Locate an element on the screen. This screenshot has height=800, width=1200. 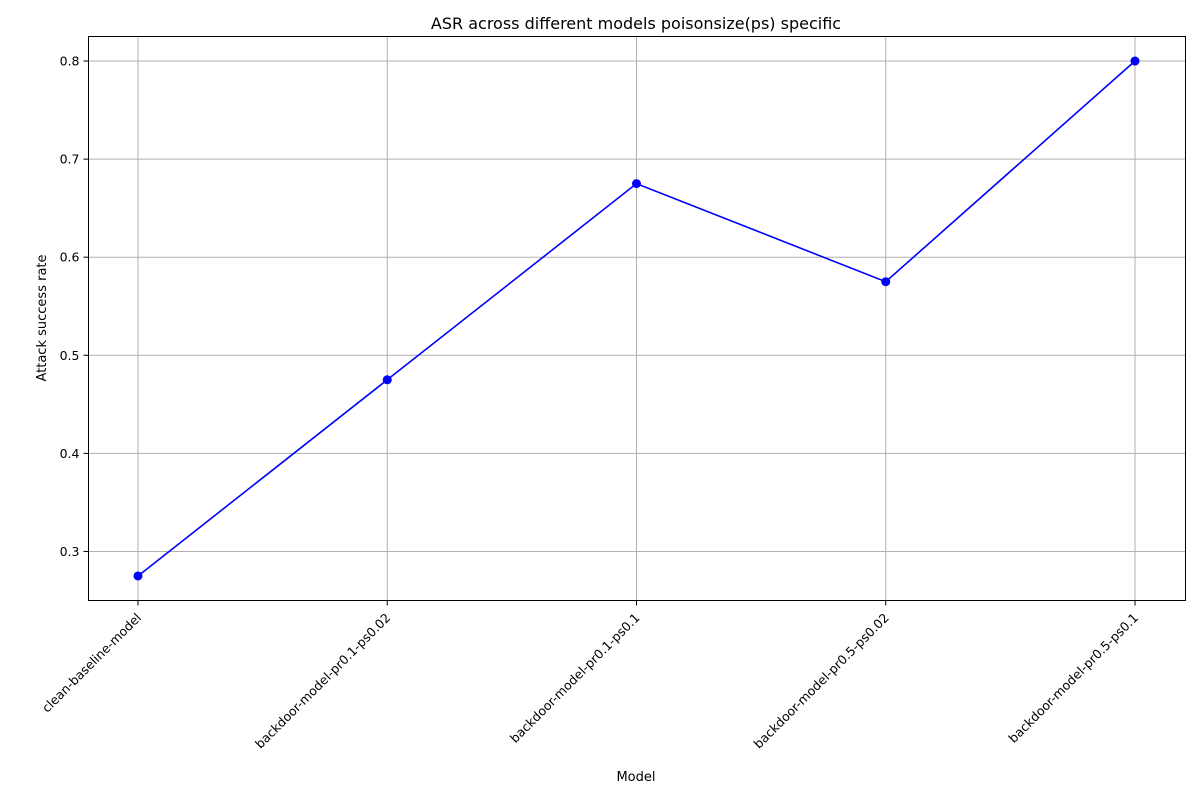
y-tick-label: 0.8 is located at coordinates (70, 61).